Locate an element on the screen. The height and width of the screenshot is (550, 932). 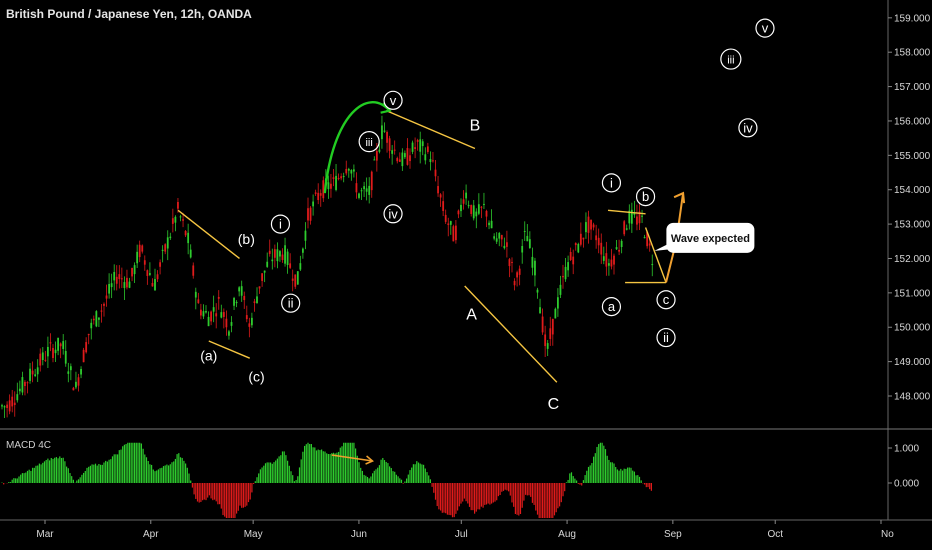
time-tick-label: Sep is located at coordinates (673, 534).